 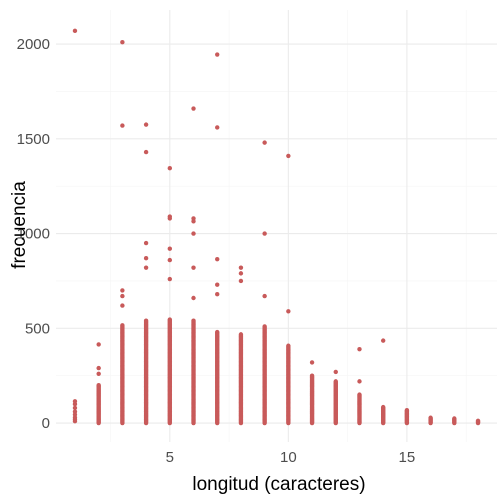 I want to click on x-tick-labels: 5 10 15, so click(x=291, y=457).